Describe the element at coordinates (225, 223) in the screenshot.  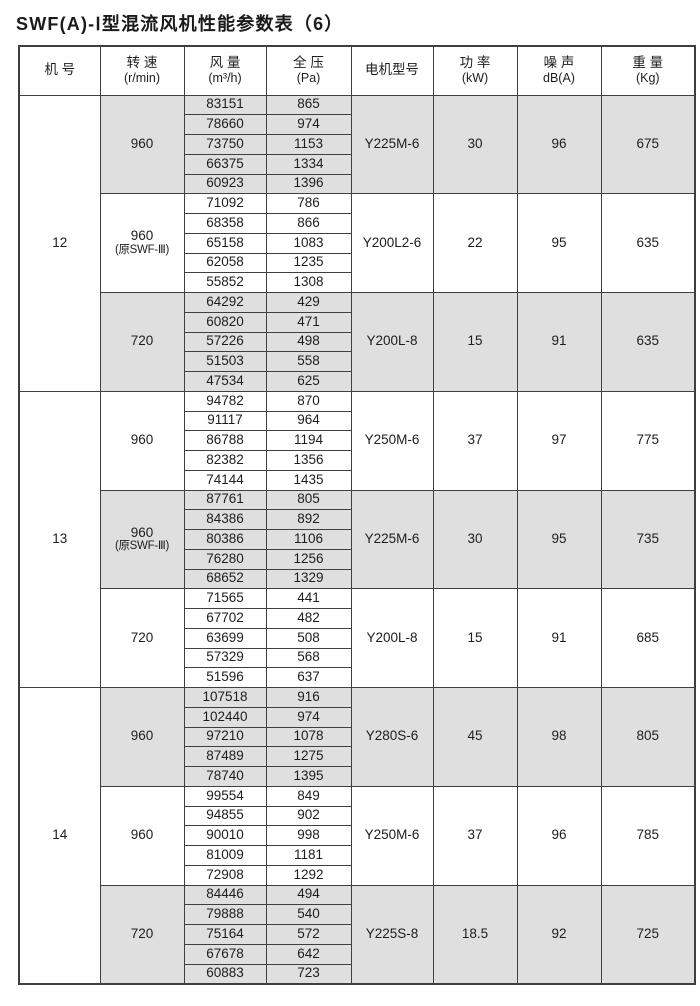
I see `flow-cell: 68358` at that location.